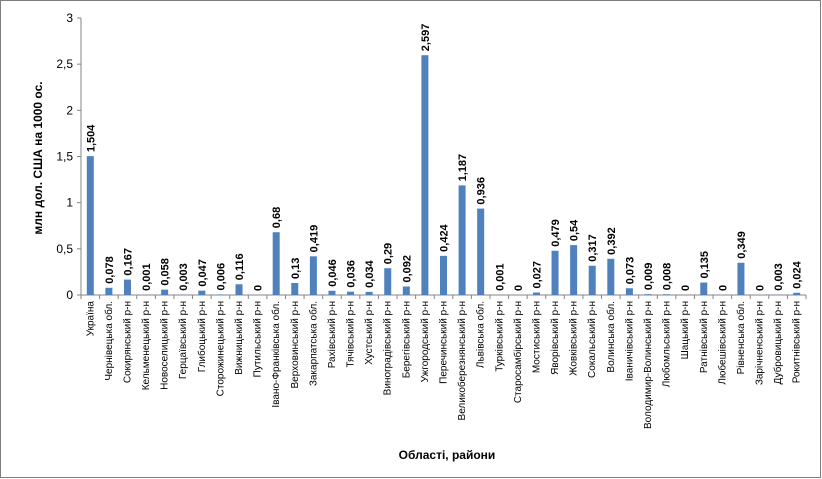  I want to click on data-label: 0,009, so click(649, 277).